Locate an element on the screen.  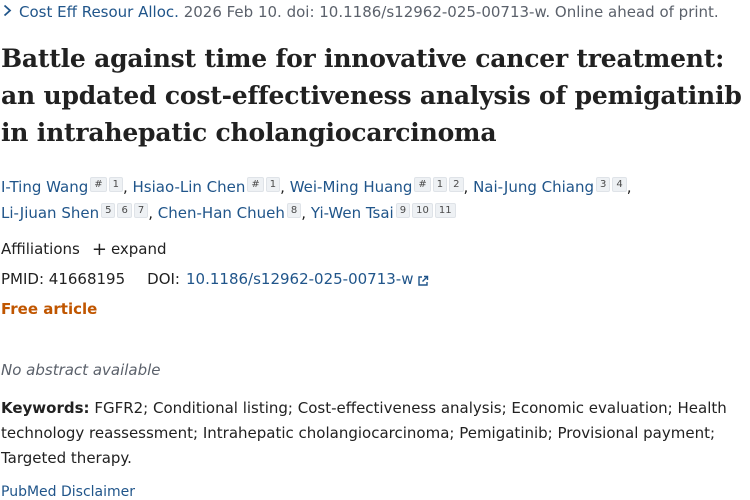
affiliation-number: 2 is located at coordinates (456, 184).